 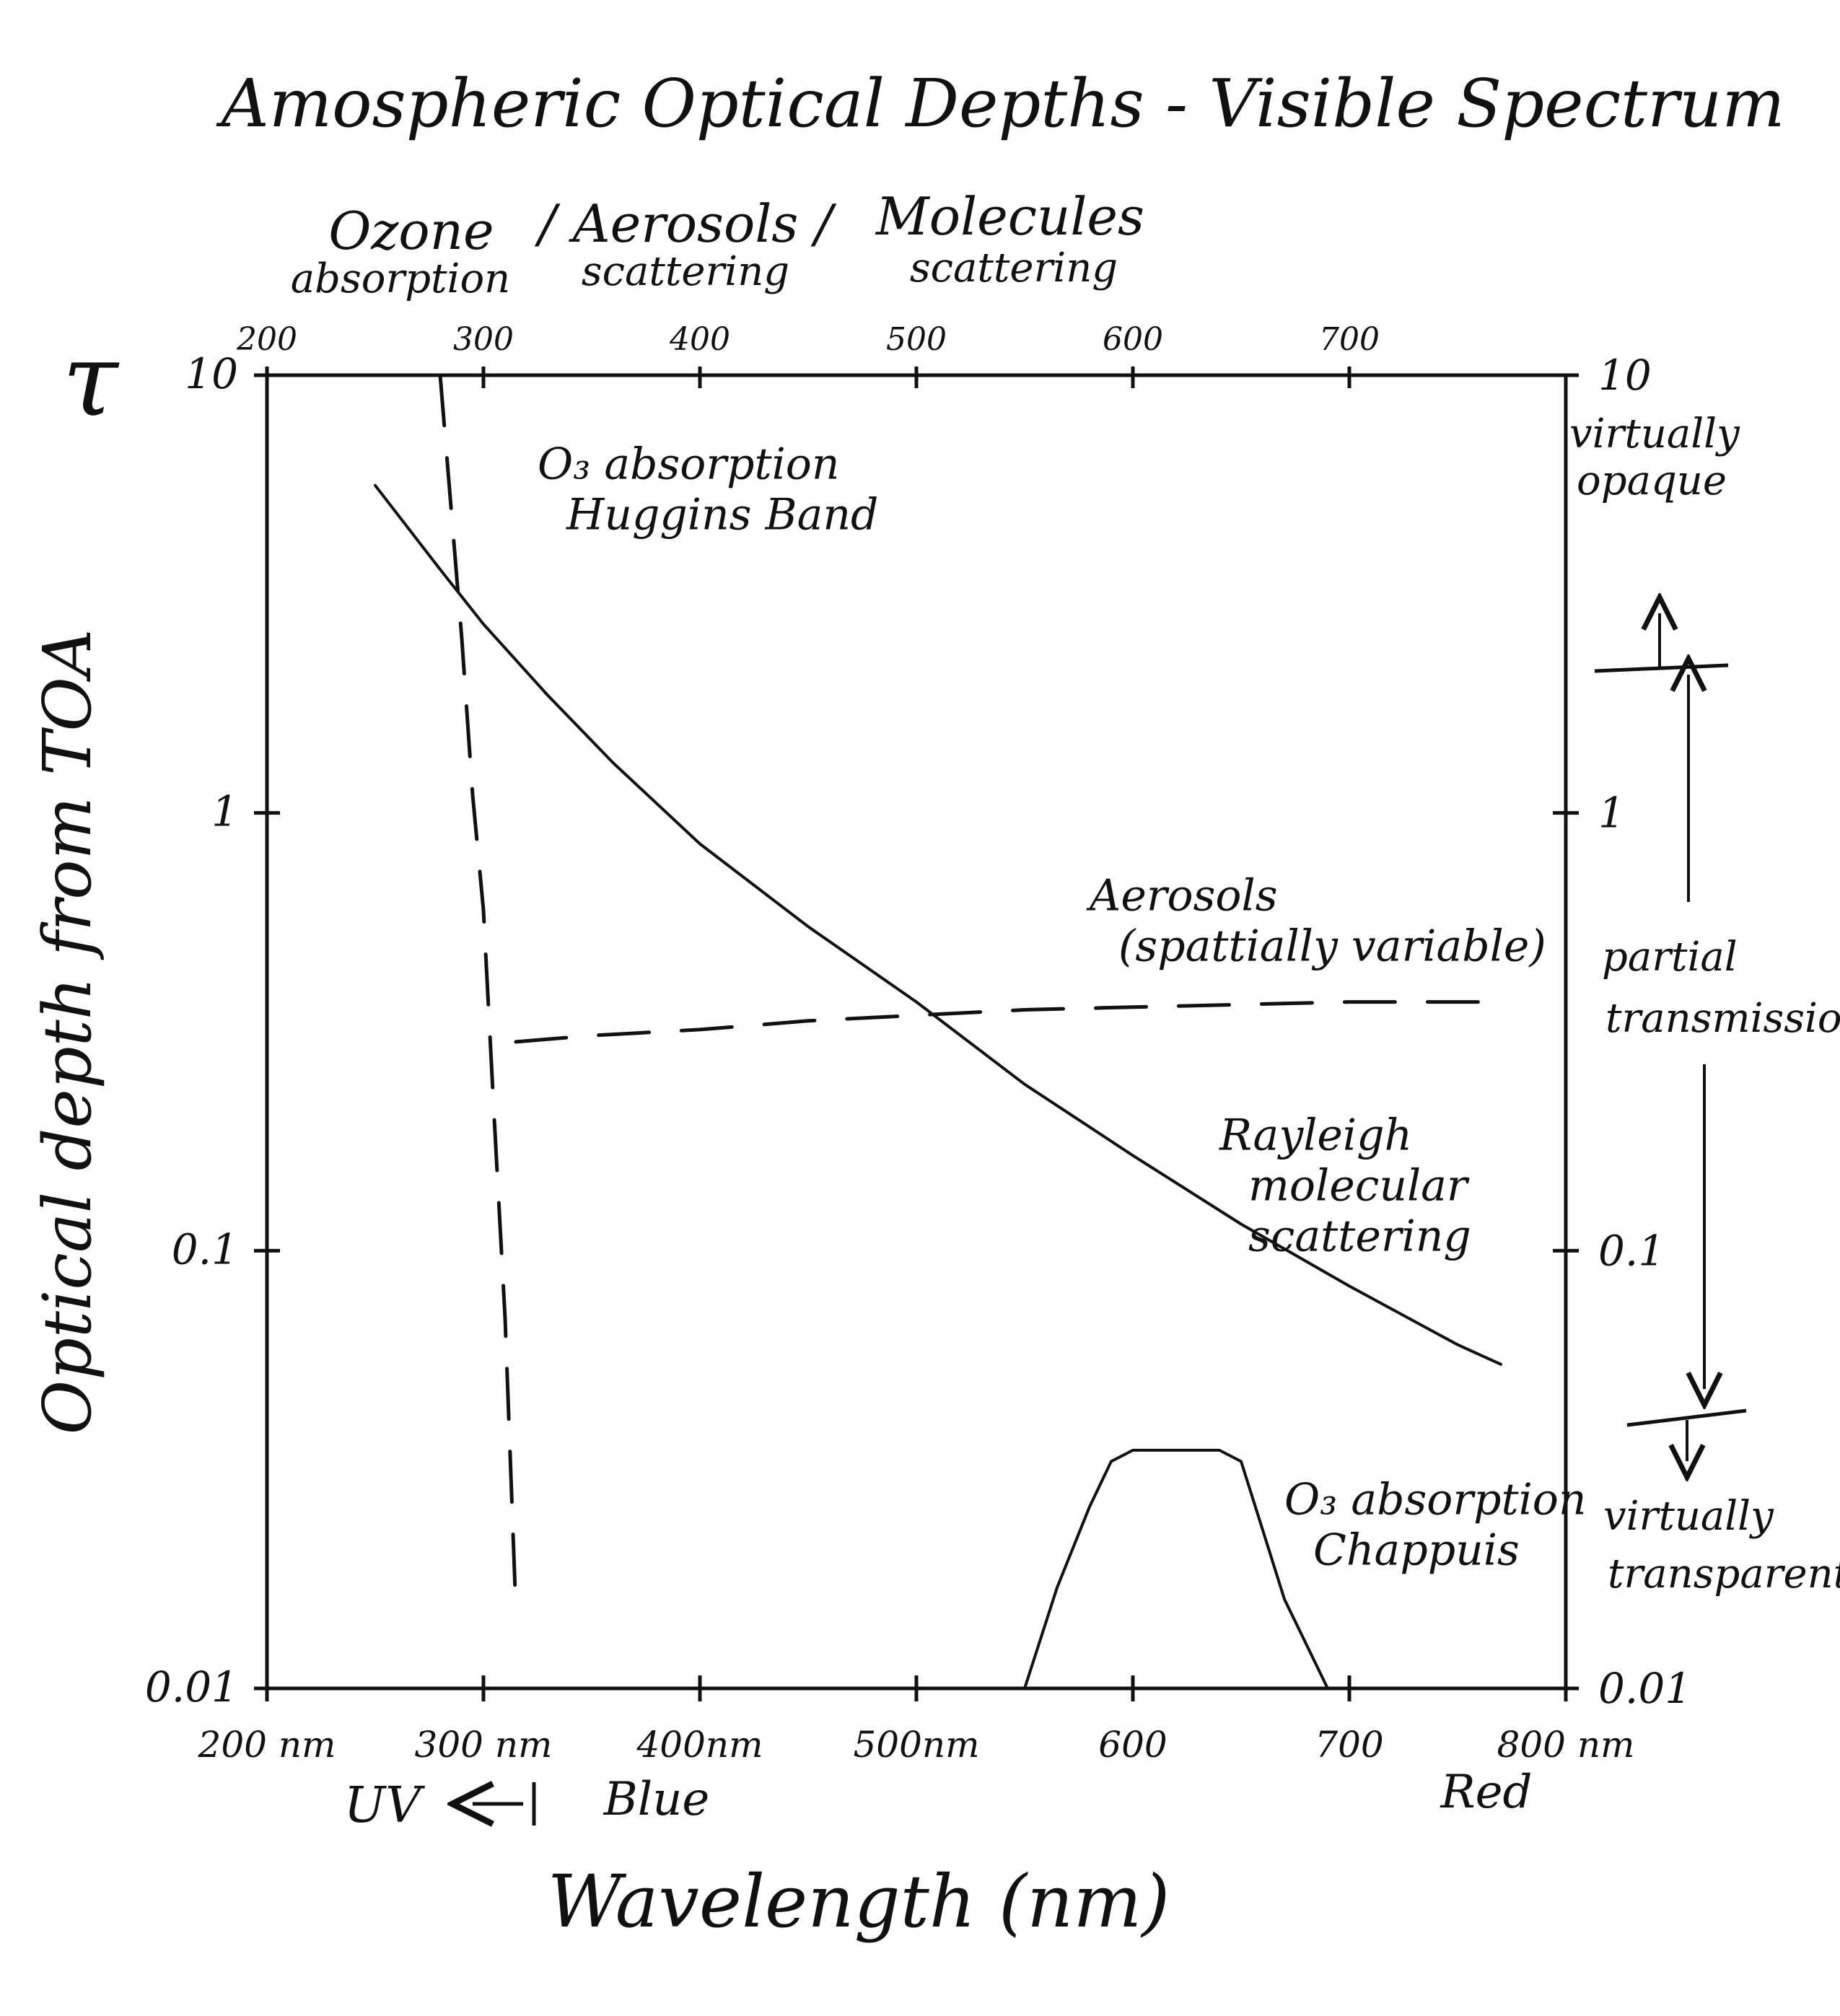 I want to click on y-ticks-left: 10 1 0.1 0.01, so click(x=213, y=1030).